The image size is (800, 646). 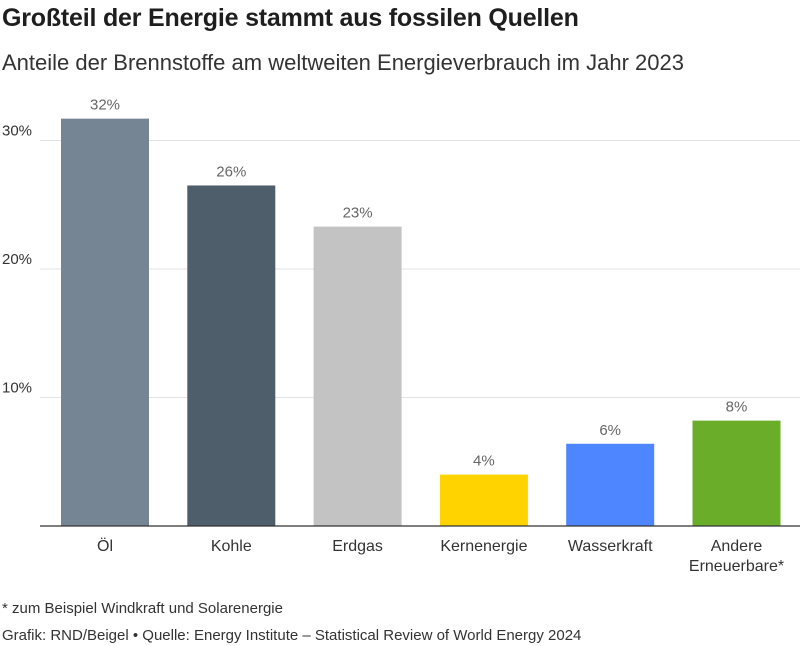 What do you see at coordinates (737, 407) in the screenshot?
I see `data-label: 8%` at bounding box center [737, 407].